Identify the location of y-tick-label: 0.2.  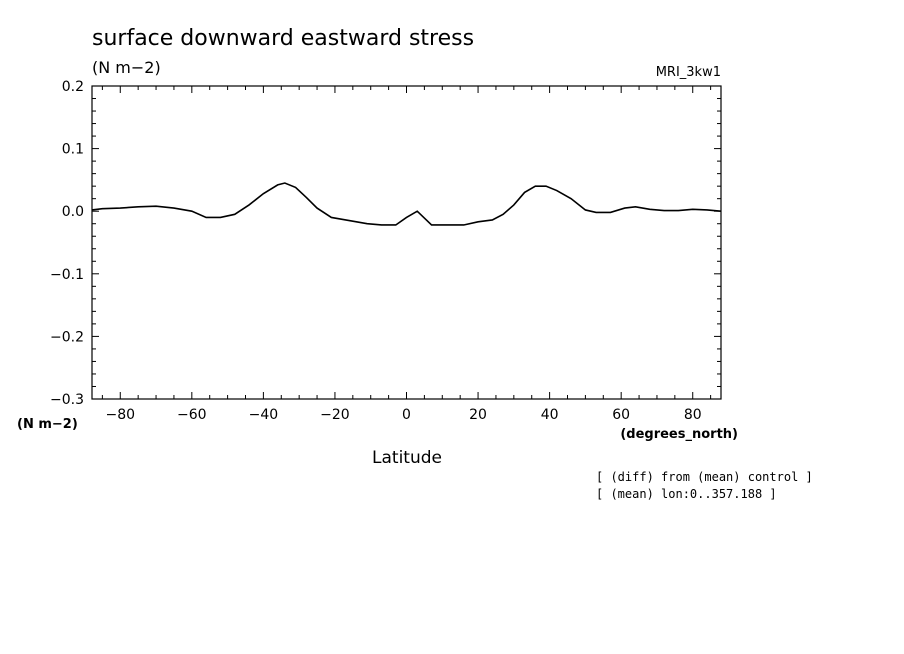
(73, 87).